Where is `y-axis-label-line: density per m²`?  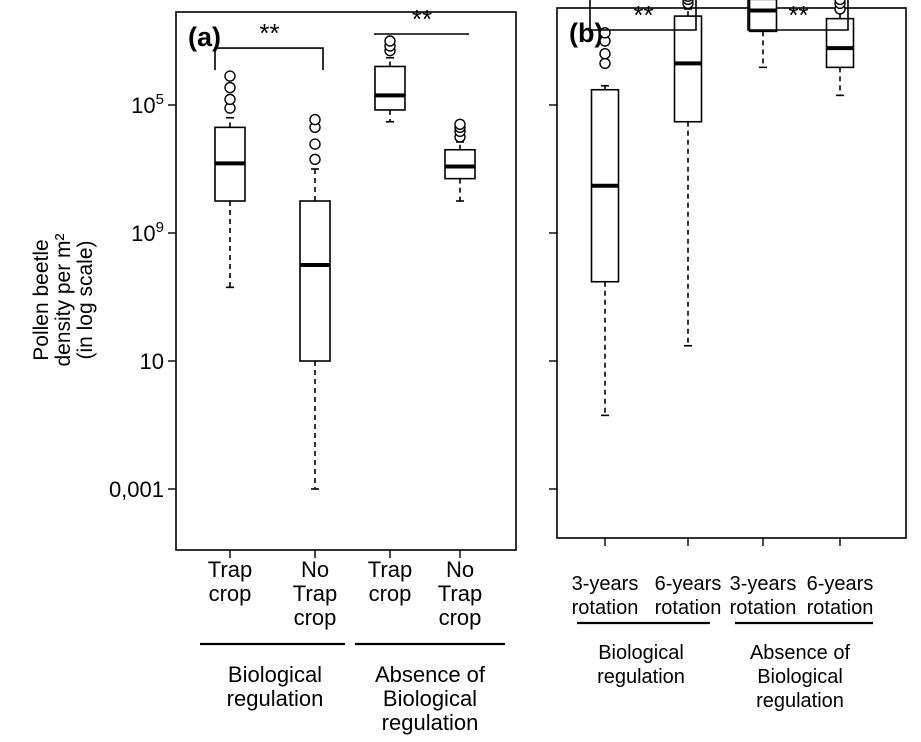
y-axis-label-line: density per m² is located at coordinates (63, 299).